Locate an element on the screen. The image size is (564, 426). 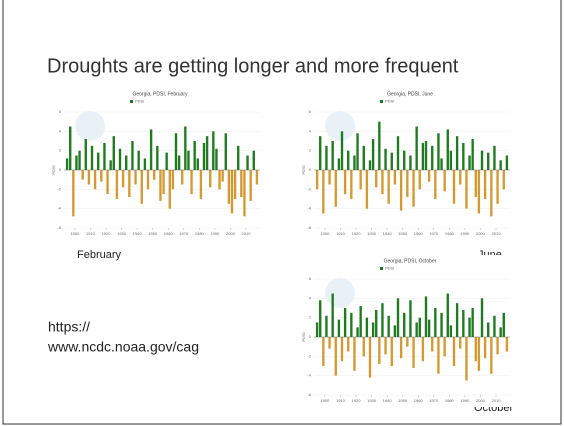
chart-background is located at coordinates (160, 164).